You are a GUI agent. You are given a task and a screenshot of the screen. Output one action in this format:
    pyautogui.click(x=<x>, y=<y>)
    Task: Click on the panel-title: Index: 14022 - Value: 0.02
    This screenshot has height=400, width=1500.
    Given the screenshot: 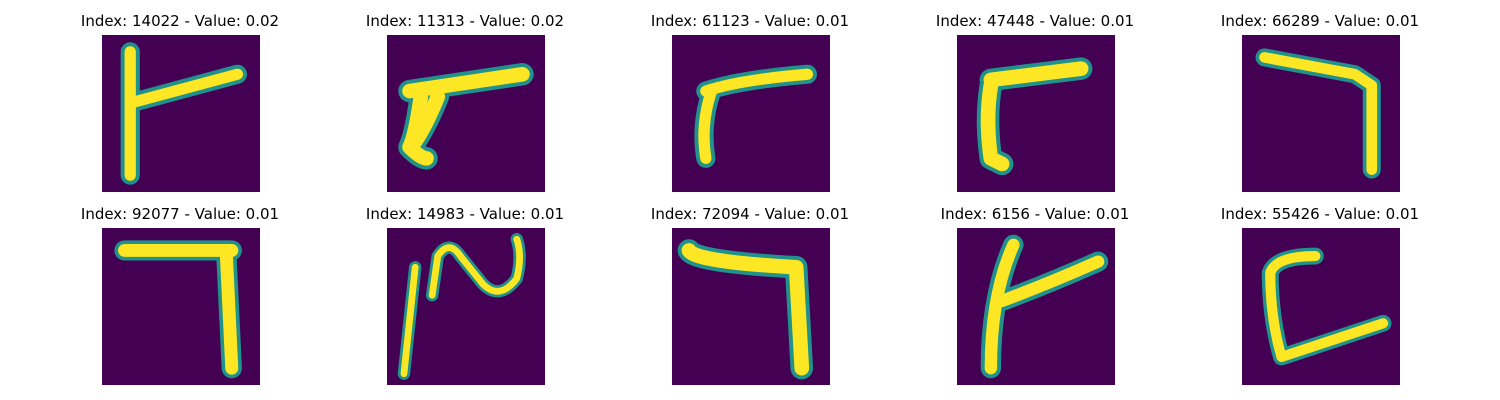 What is the action you would take?
    pyautogui.click(x=180, y=21)
    